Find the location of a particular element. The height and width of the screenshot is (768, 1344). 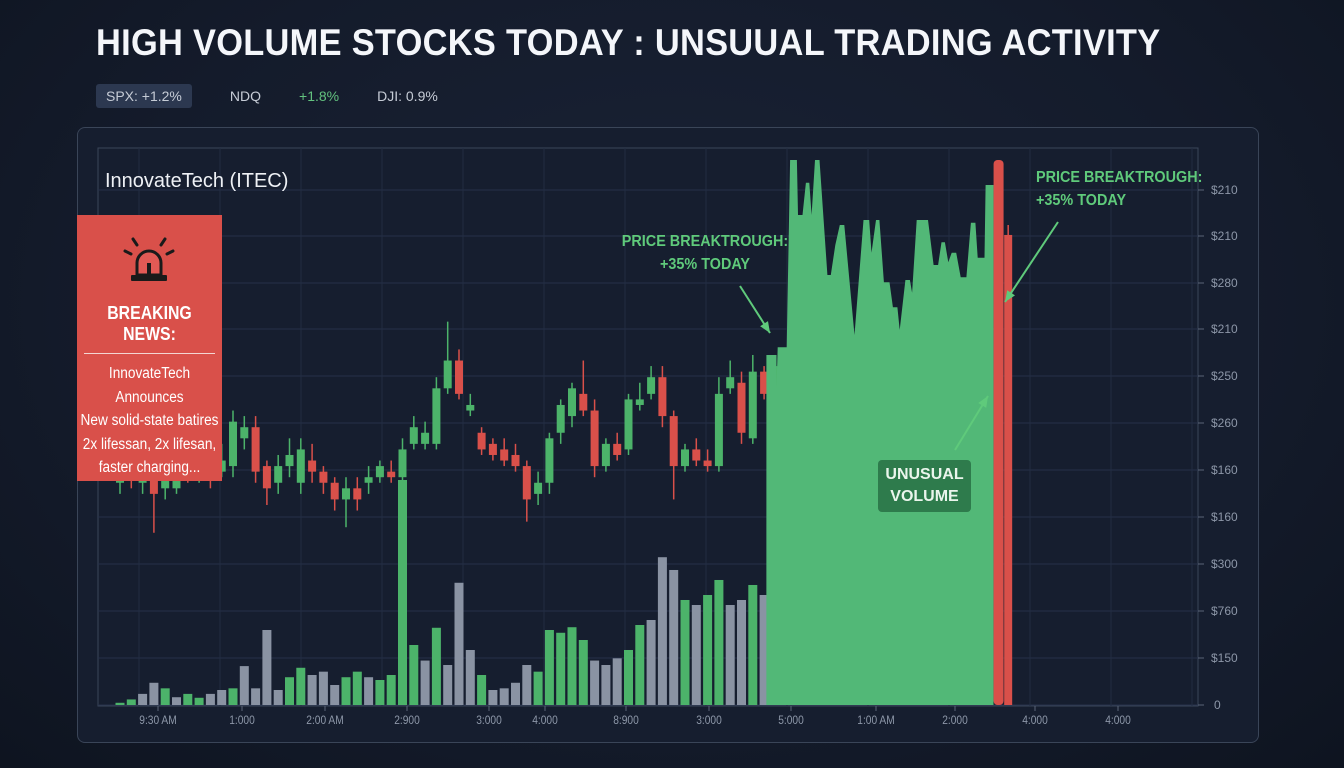

badge-line: UNUSUAL is located at coordinates (924, 474).